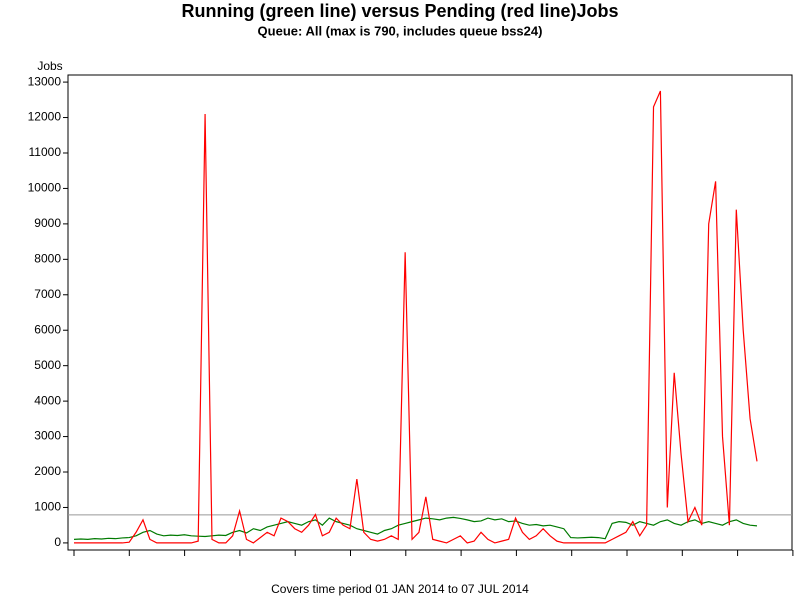 This screenshot has width=800, height=605. Describe the element at coordinates (45, 117) in the screenshot. I see `y-tick-label: 12000` at that location.